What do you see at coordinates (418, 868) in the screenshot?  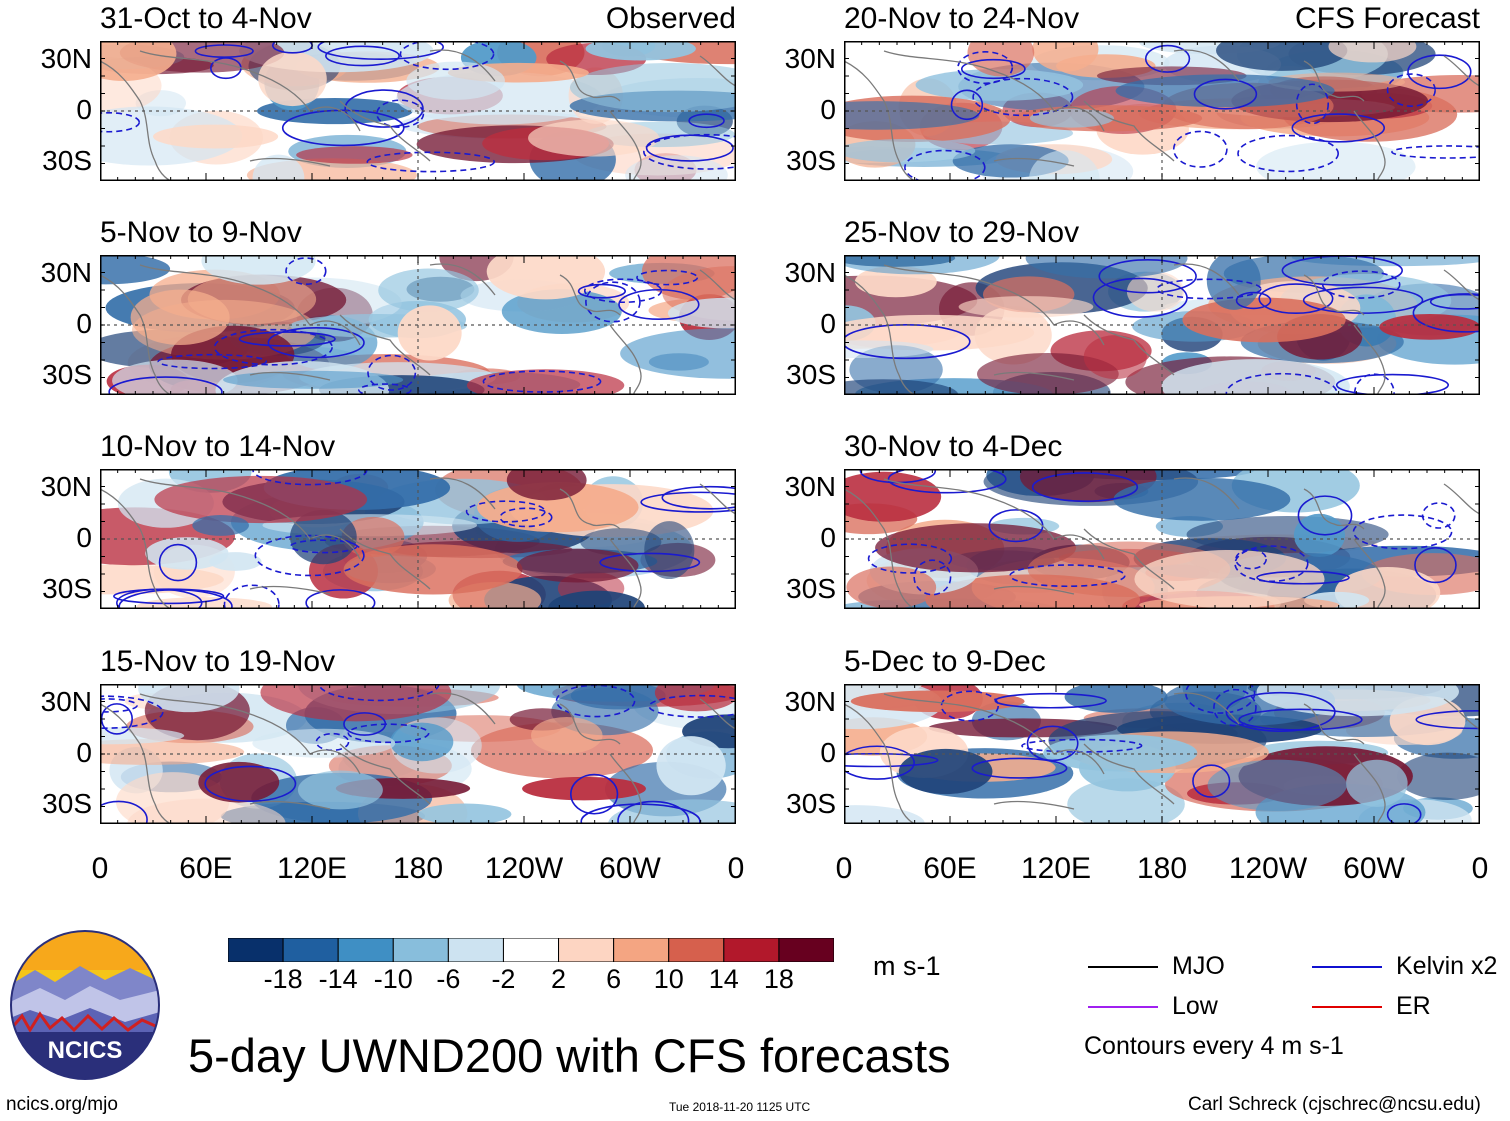 I see `x-tick-label: 180` at bounding box center [418, 868].